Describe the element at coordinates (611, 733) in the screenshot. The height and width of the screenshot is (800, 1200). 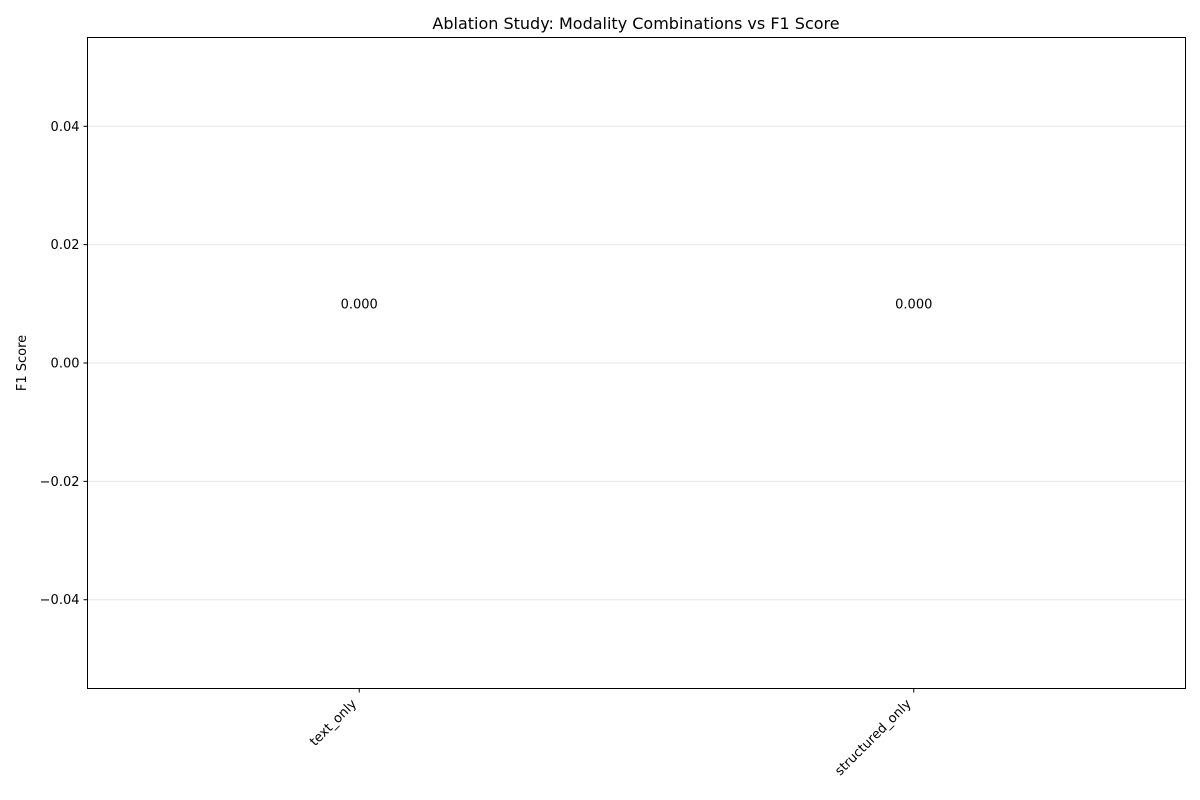
I see `x-axis-ticks: text_only structured_only` at that location.